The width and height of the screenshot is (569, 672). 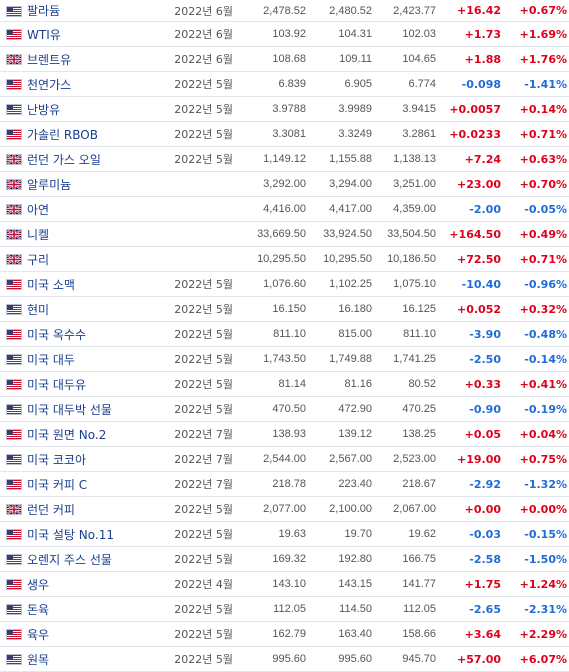 I want to click on commodity-name-link: 팔라듐, so click(x=44, y=11).